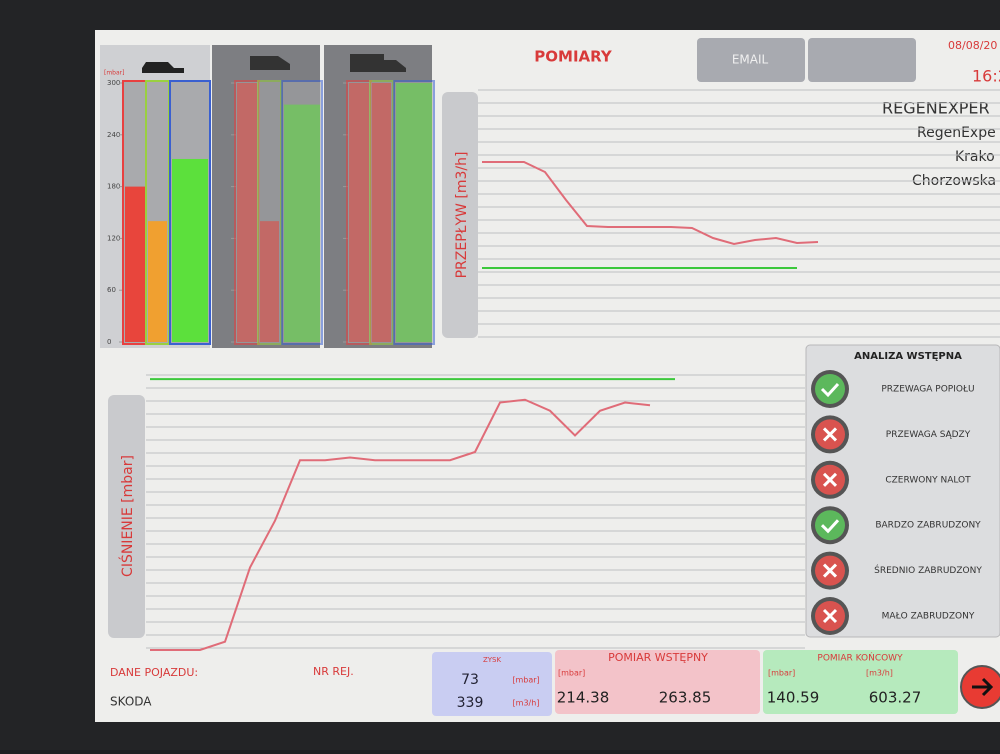 This screenshot has width=1000, height=754. I want to click on gain-flow: 339, so click(470, 703).